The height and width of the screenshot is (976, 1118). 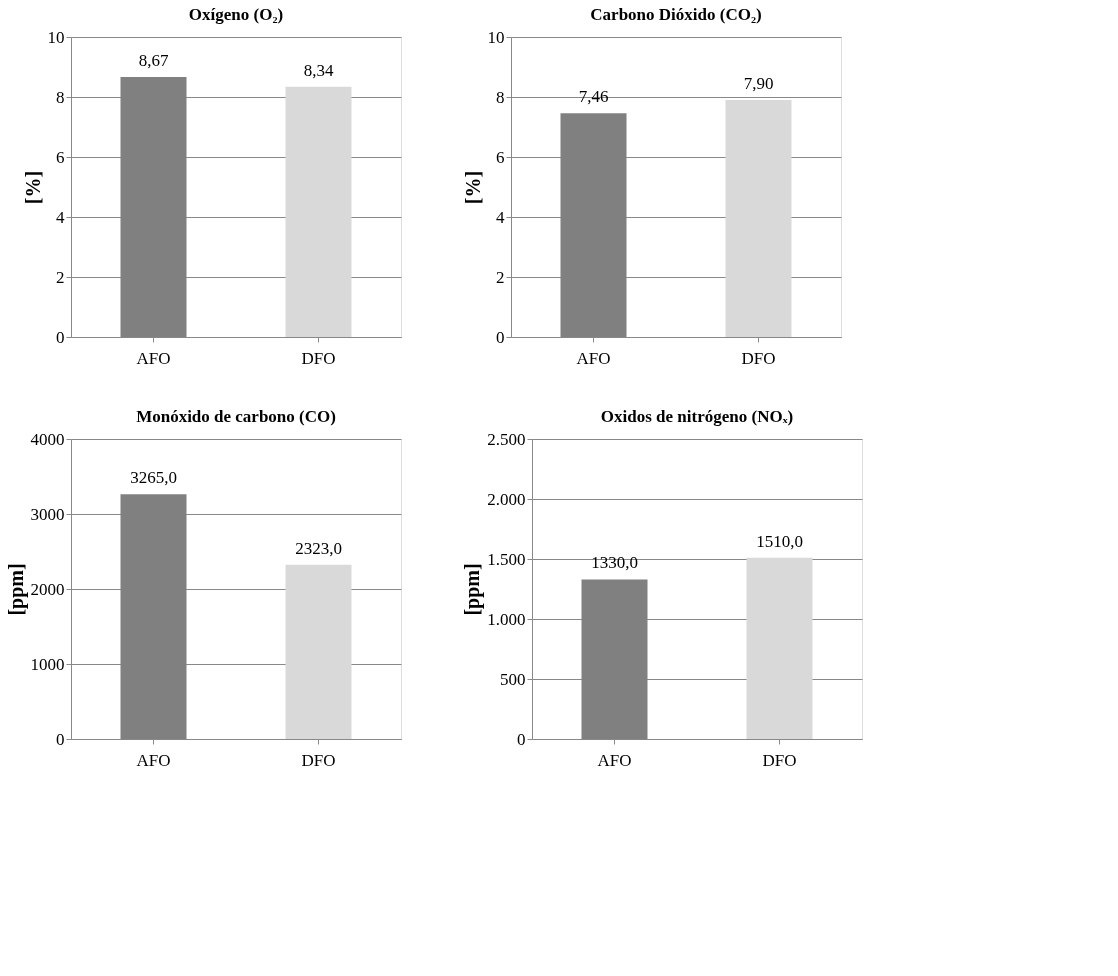 What do you see at coordinates (47, 664) in the screenshot?
I see `y-tick-label: 1000` at bounding box center [47, 664].